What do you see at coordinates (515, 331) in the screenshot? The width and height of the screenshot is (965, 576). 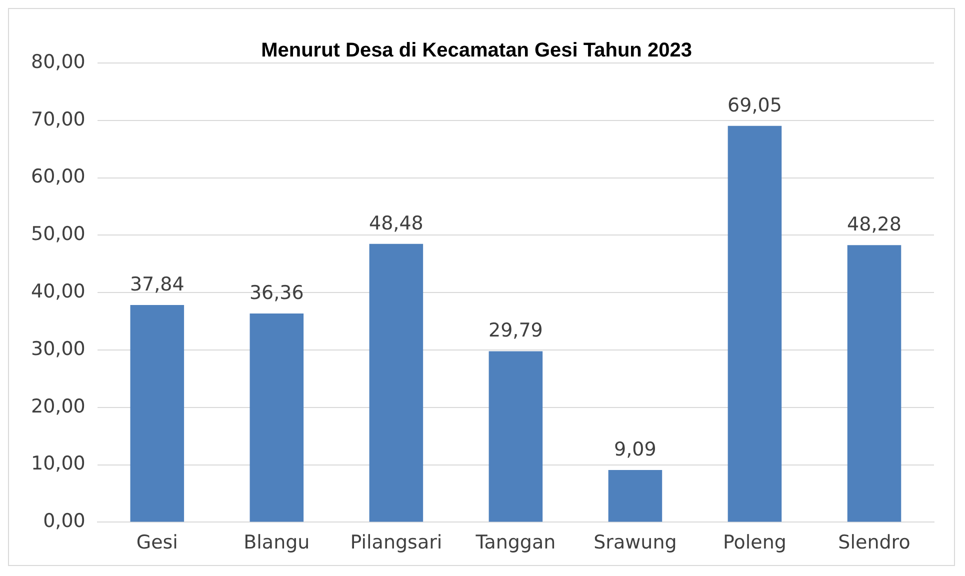 I see `data-label: 29,79` at bounding box center [515, 331].